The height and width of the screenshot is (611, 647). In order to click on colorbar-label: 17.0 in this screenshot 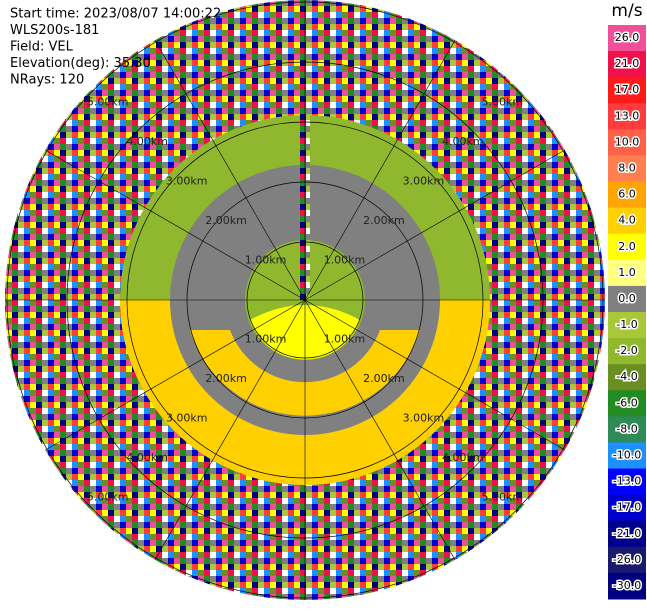, I will do `click(627, 89)`.